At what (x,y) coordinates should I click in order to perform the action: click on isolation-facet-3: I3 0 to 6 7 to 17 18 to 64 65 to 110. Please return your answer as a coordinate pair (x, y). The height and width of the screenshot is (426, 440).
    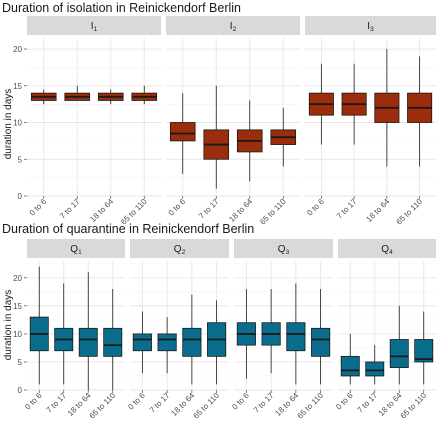
    Looking at the image, I should click on (370, 121).